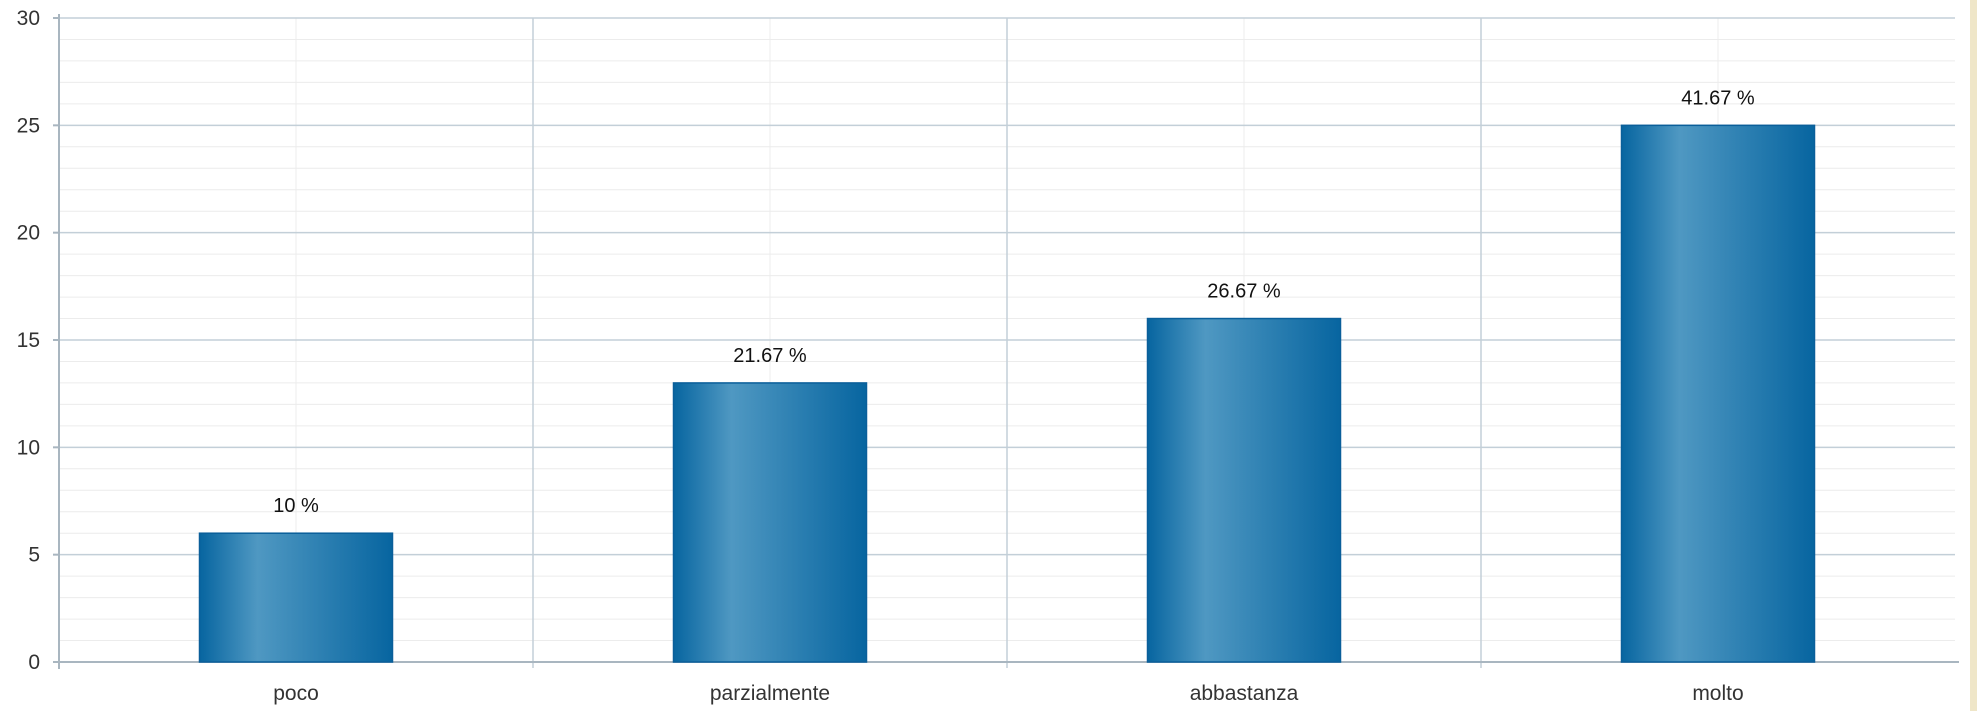 The height and width of the screenshot is (716, 1977). What do you see at coordinates (28, 125) in the screenshot?
I see `y-tick-label: 25` at bounding box center [28, 125].